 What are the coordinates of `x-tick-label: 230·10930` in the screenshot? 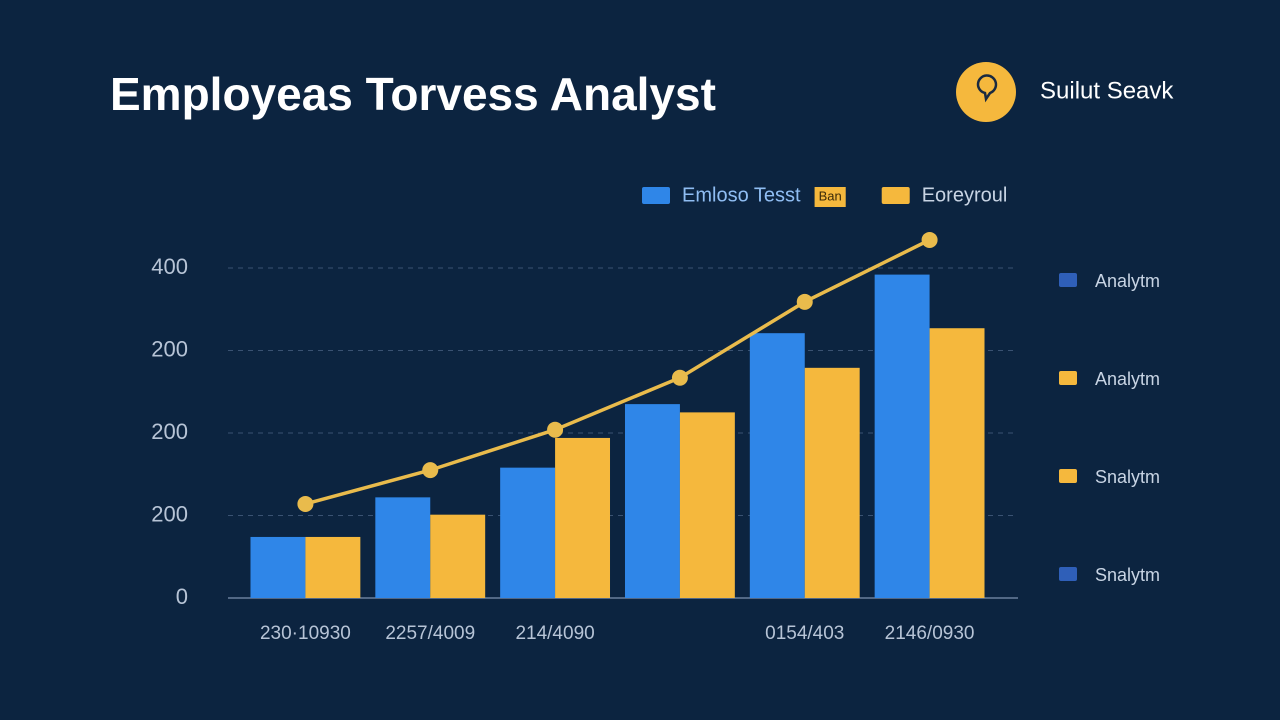 It's located at (305, 633).